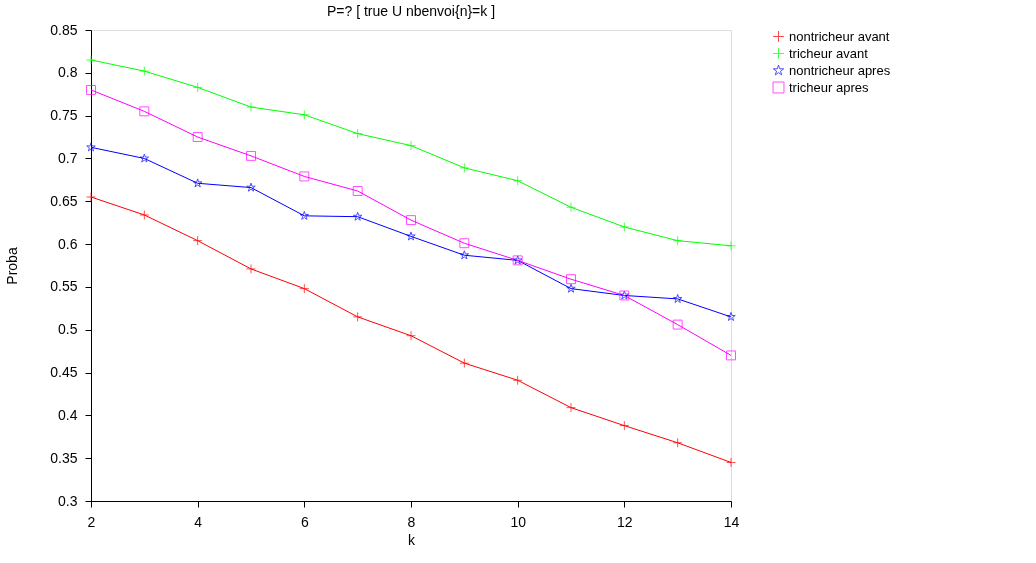 This screenshot has height=563, width=1036. I want to click on y-tick-label: 0.45, so click(64, 372).